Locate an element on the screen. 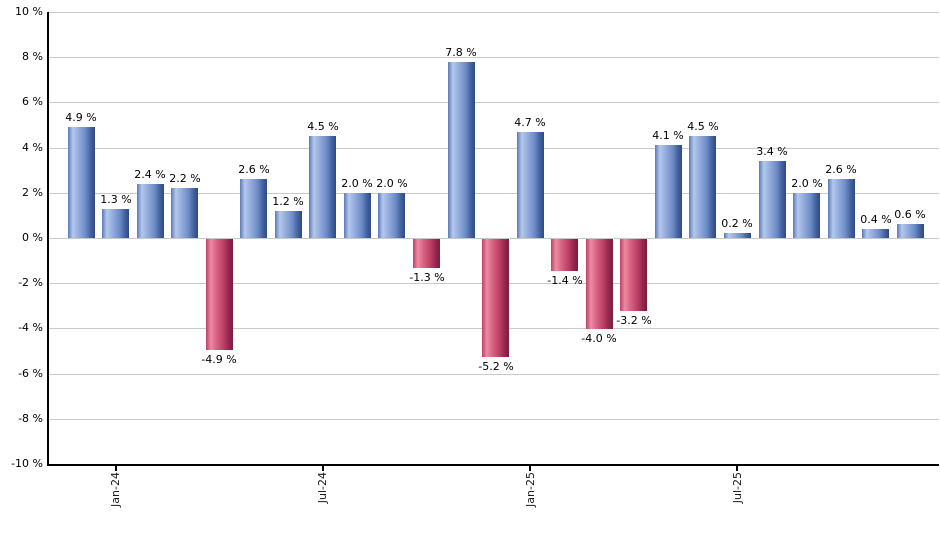  bar-value-label: -4.0 % is located at coordinates (599, 338).